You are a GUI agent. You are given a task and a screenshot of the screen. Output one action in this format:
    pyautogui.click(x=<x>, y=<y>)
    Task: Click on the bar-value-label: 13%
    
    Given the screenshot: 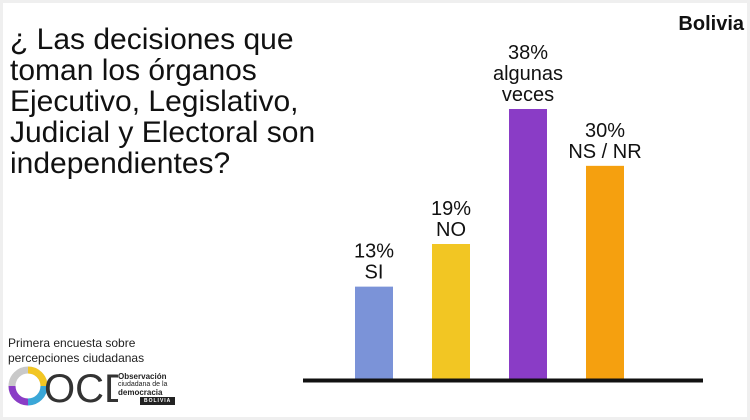 What is the action you would take?
    pyautogui.click(x=374, y=252)
    